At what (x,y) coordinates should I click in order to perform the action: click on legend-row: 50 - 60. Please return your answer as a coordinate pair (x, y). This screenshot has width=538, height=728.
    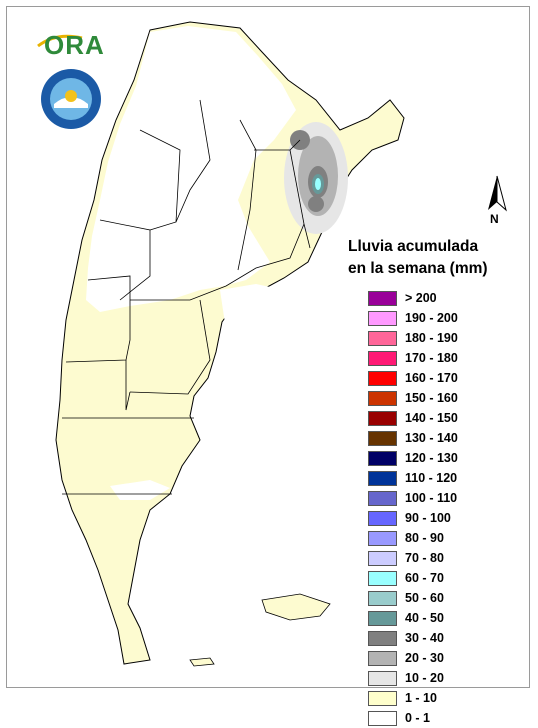
    Looking at the image, I should click on (413, 598).